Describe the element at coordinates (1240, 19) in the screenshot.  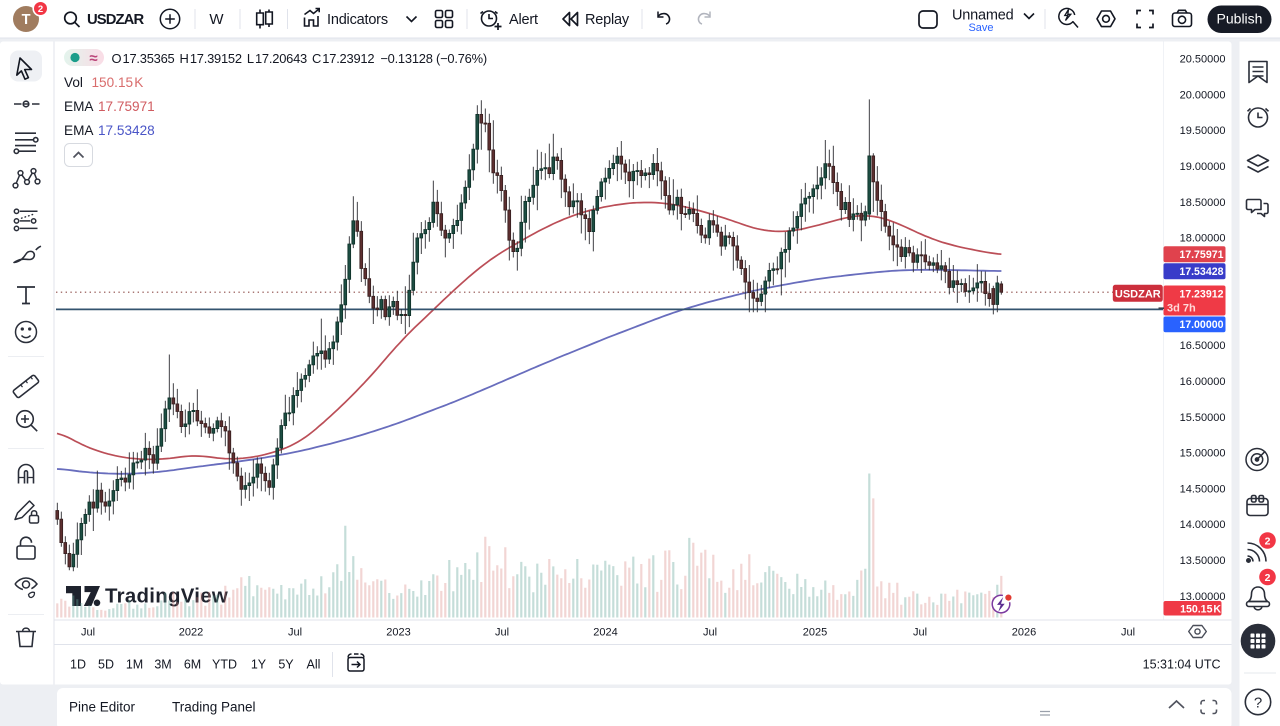
I see `svg-text: Publish` at that location.